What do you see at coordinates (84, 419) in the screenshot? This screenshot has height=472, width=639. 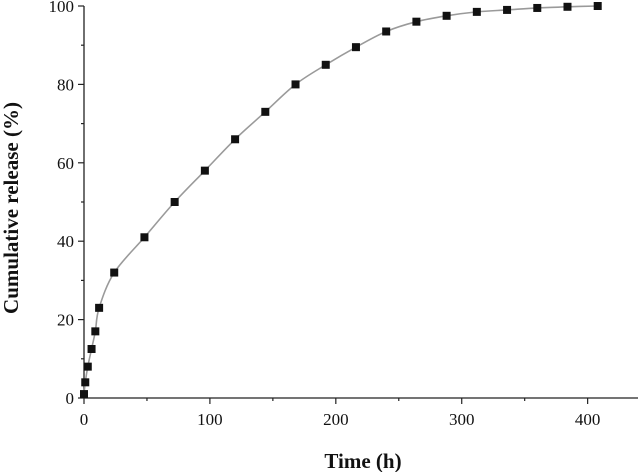 I see `x-tick-label: 0` at bounding box center [84, 419].